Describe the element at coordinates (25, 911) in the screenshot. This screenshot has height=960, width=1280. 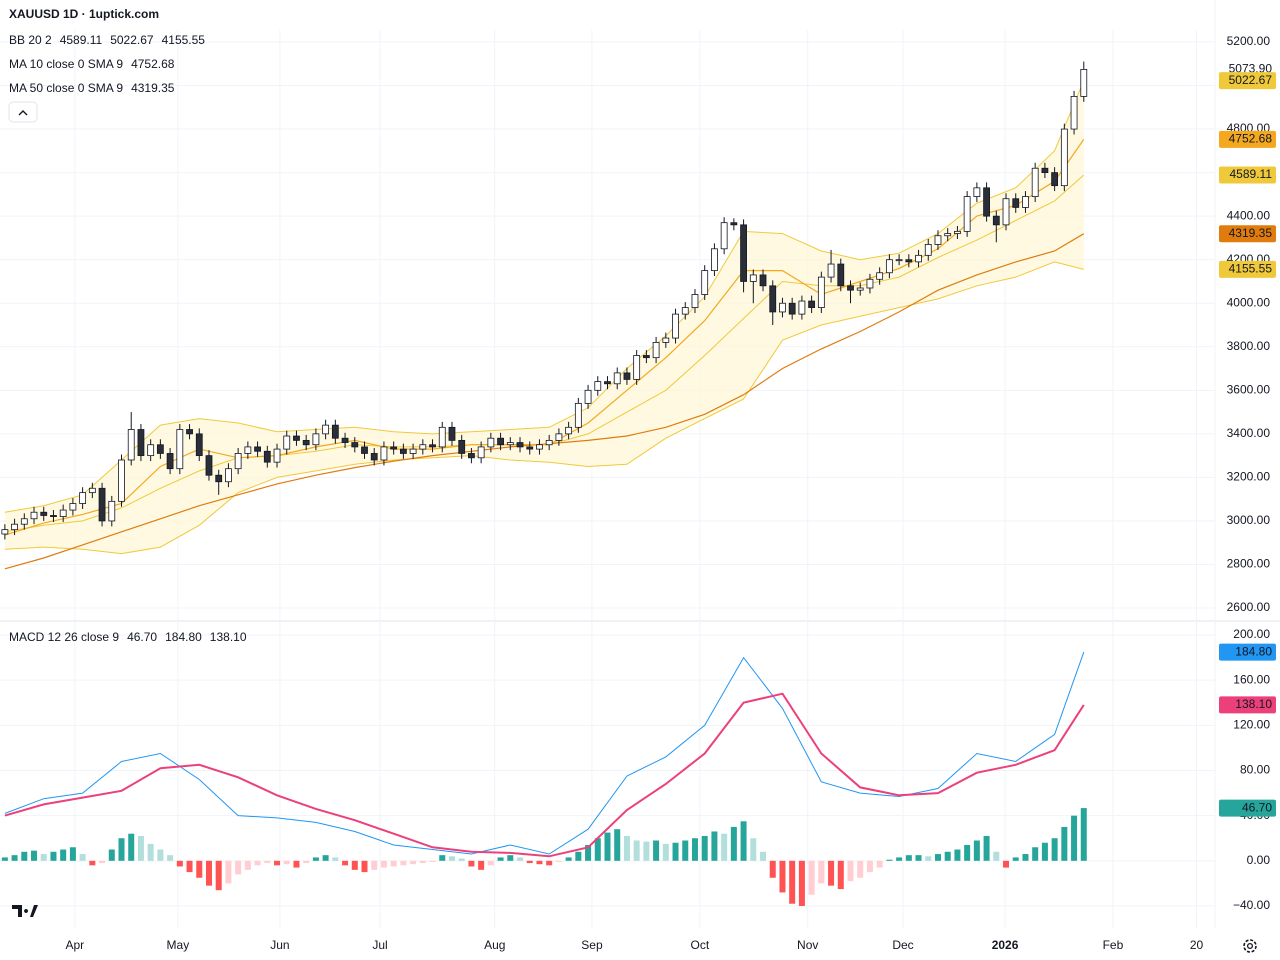
I see `tradingview-logo` at that location.